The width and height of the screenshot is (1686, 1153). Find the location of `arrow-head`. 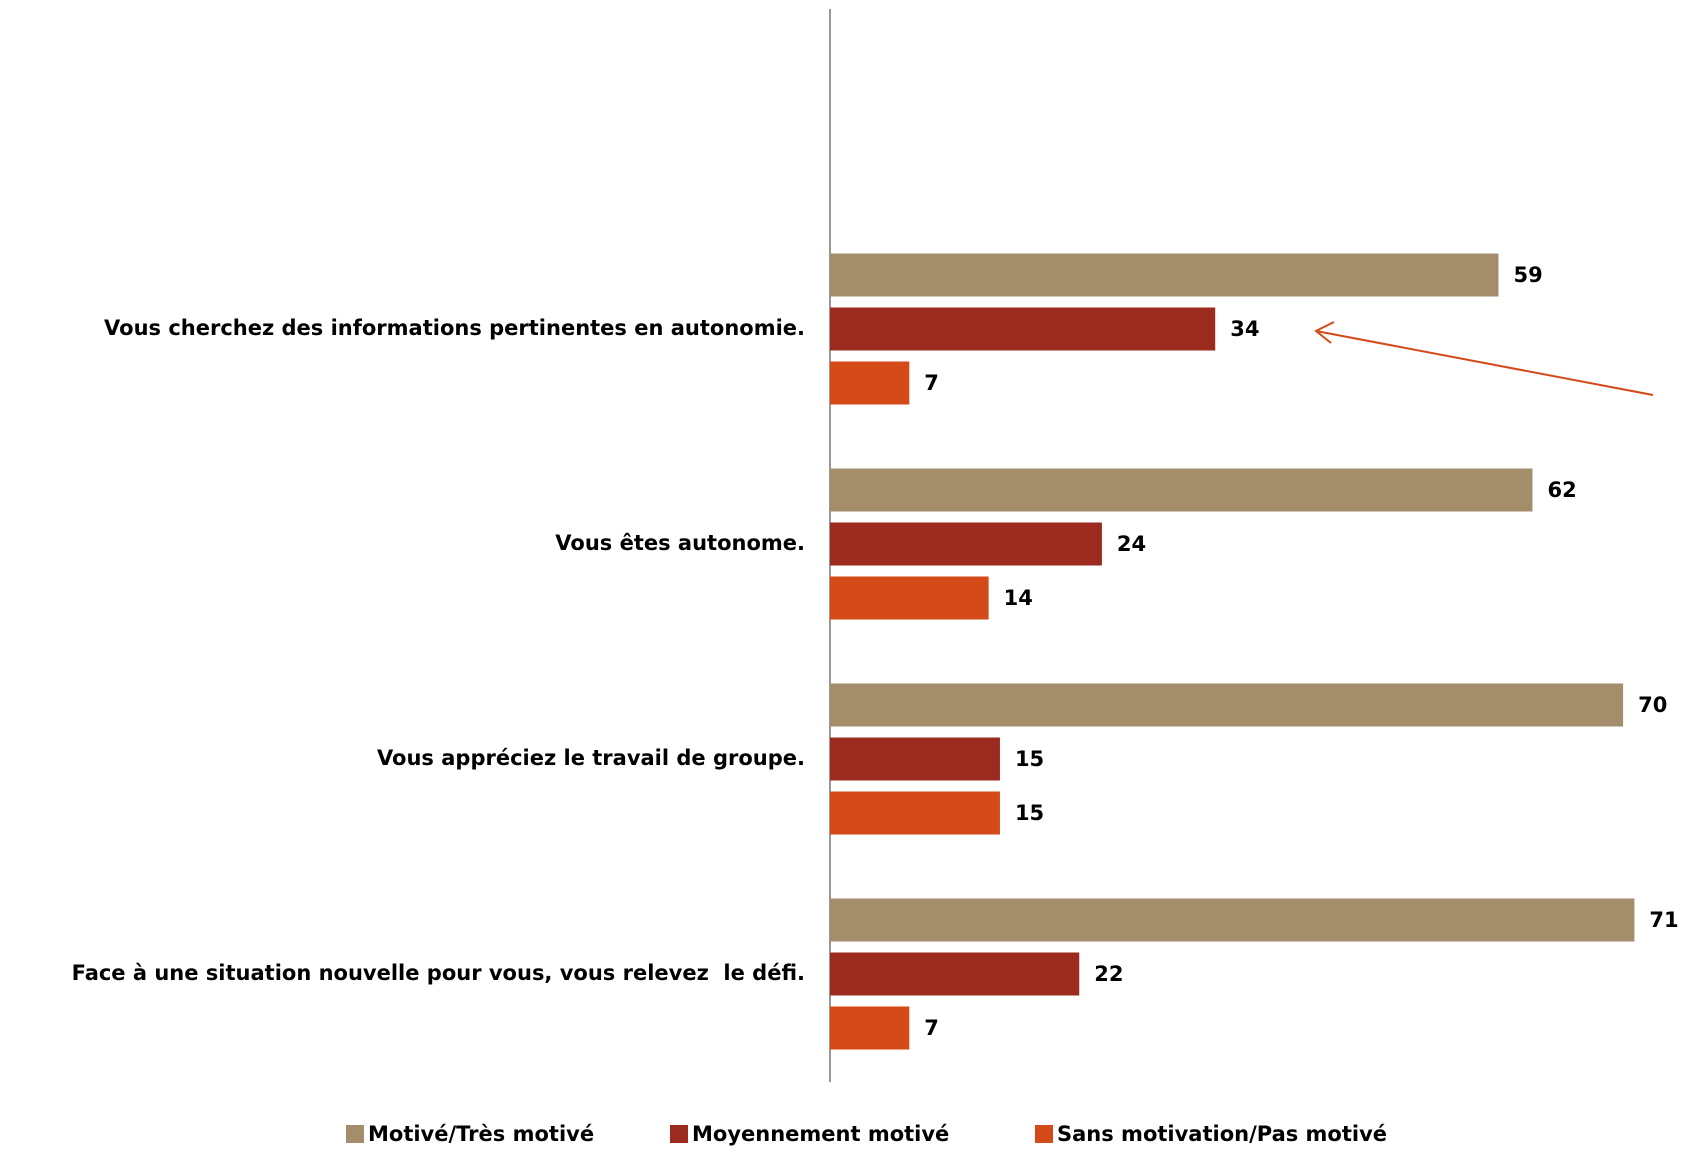

arrow-head is located at coordinates (1324, 332).